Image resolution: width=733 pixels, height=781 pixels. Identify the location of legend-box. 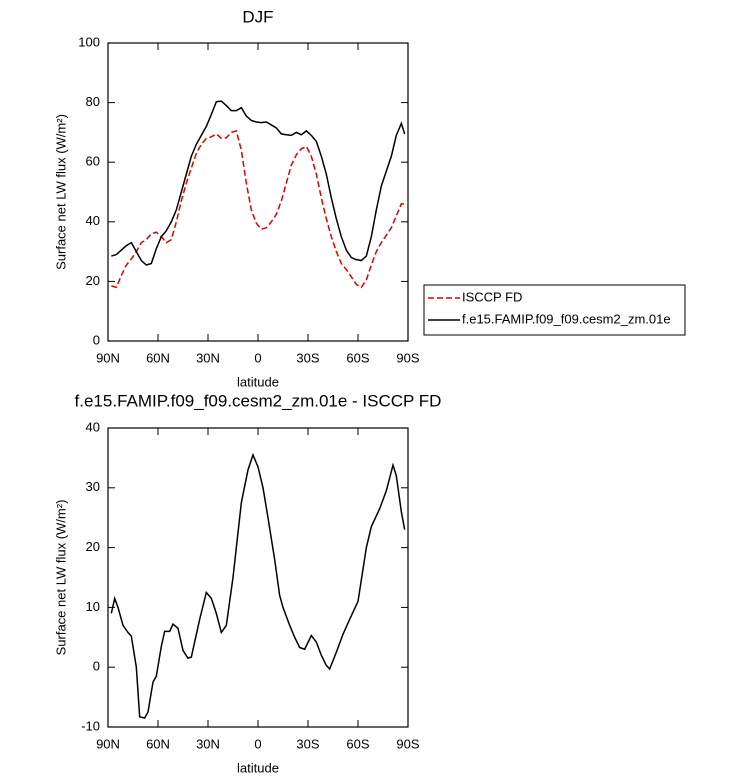
(554, 310).